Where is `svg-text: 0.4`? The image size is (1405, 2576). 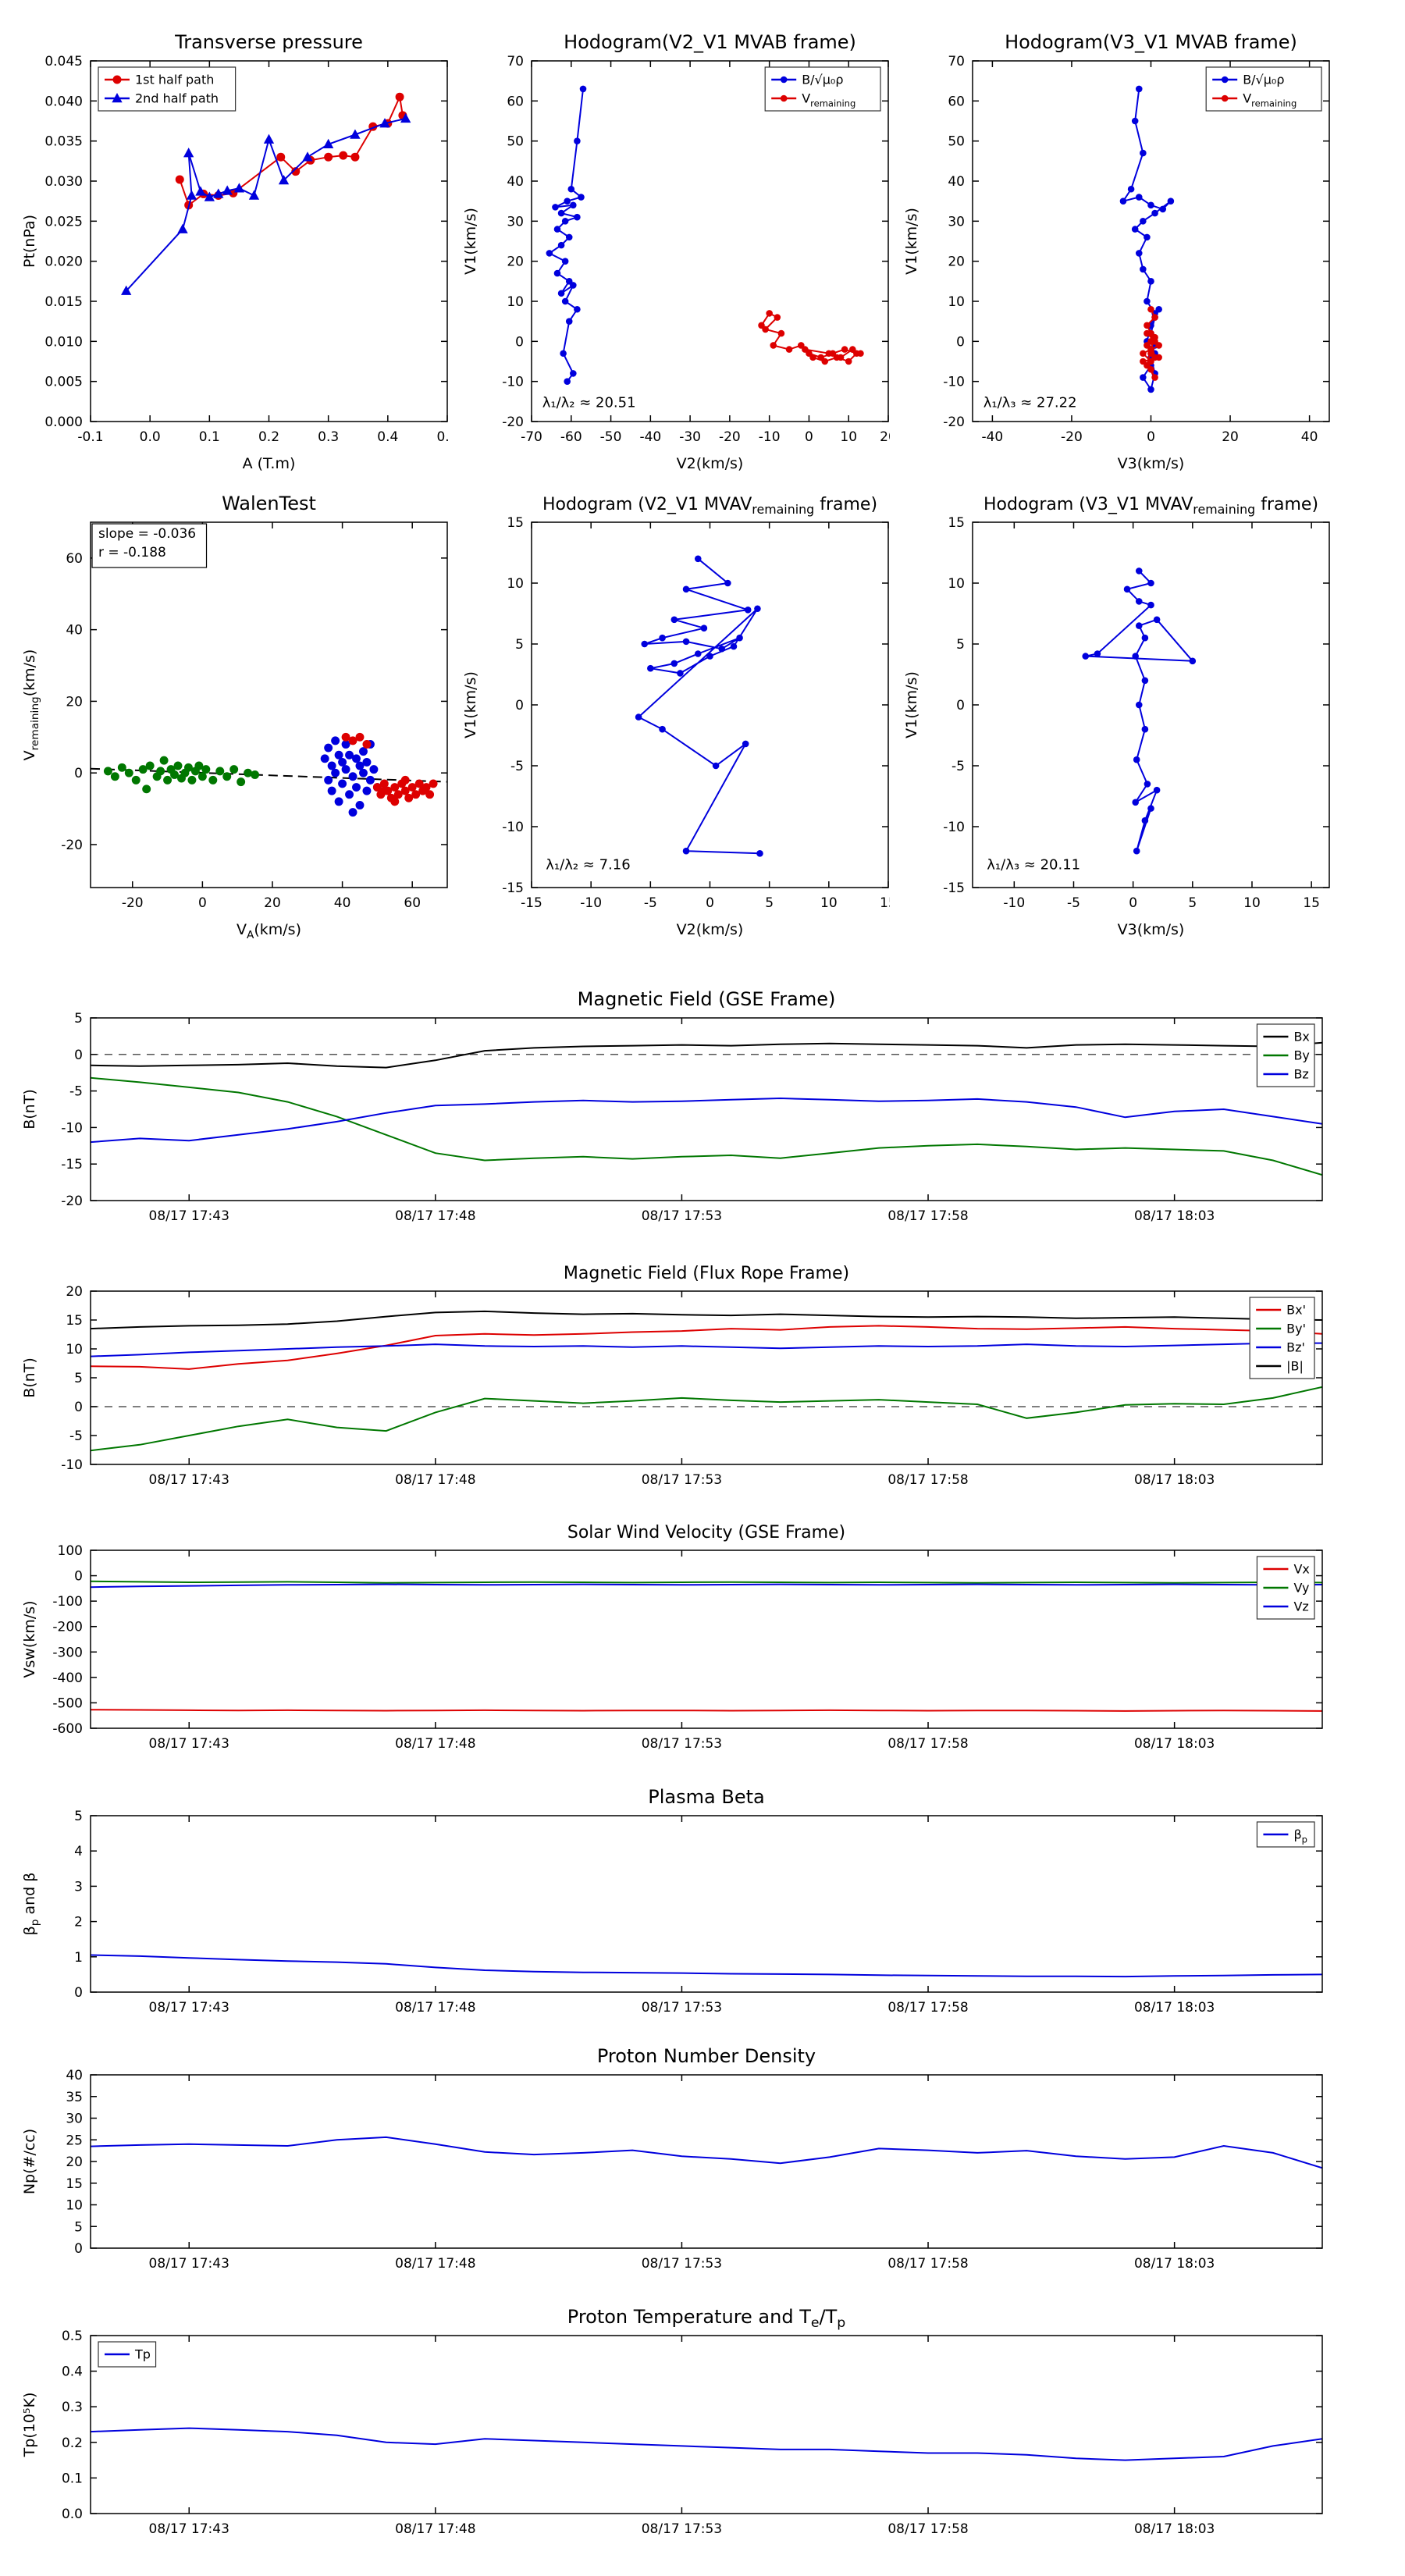 svg-text: 0.4 is located at coordinates (388, 437).